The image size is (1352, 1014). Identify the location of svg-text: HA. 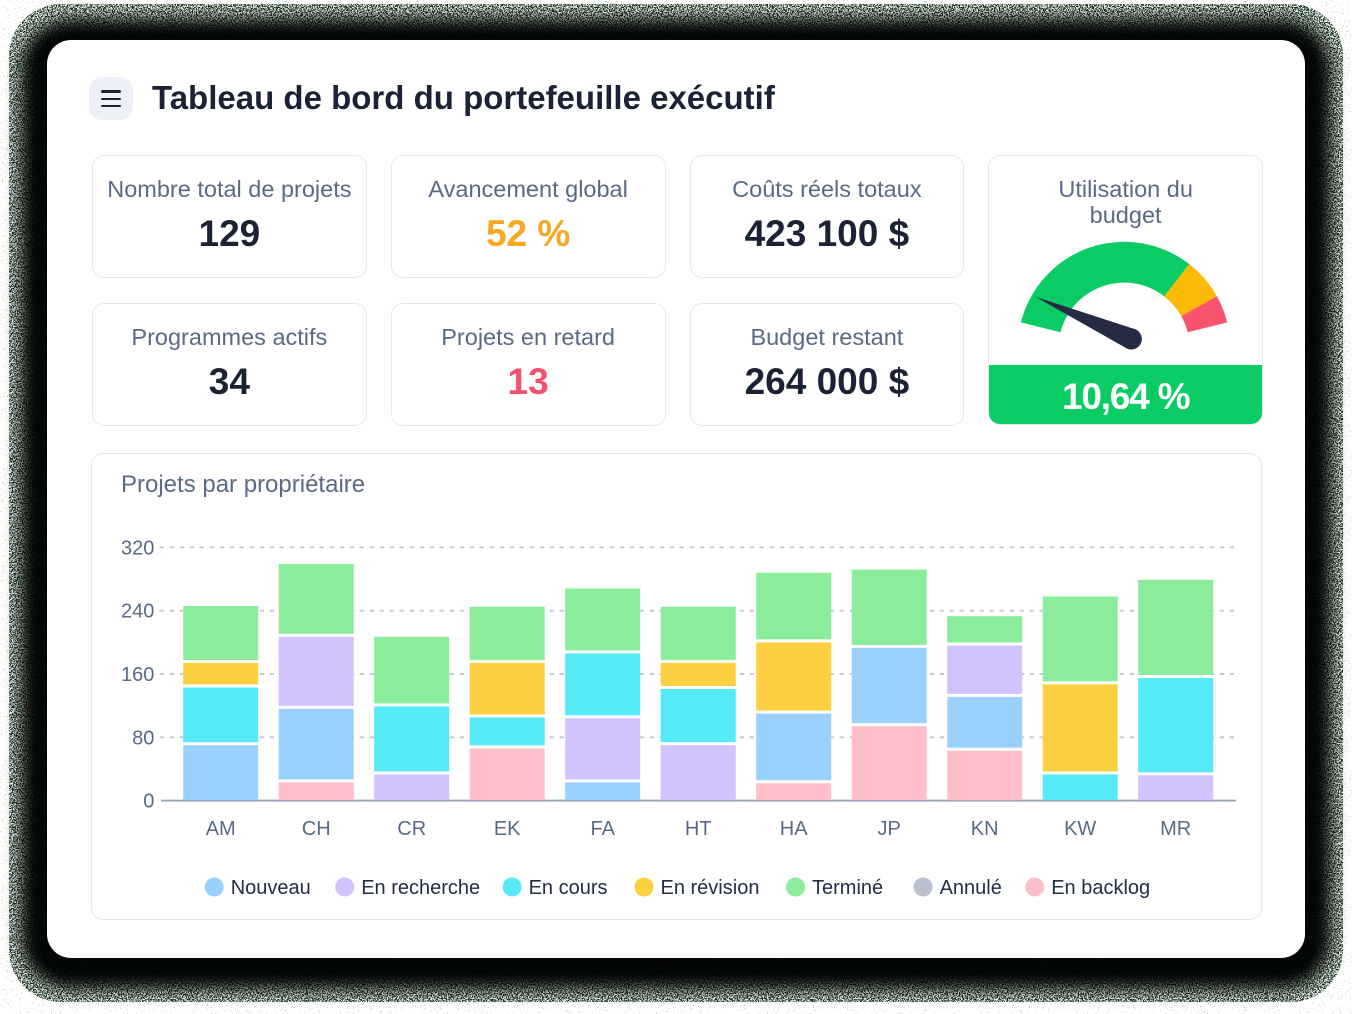
(794, 829).